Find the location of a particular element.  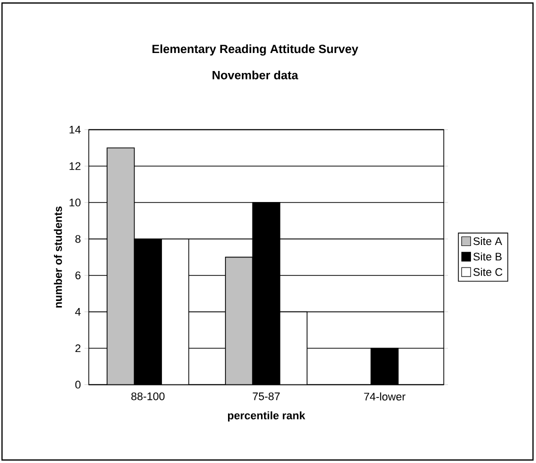

x-tick-label: 74-lower is located at coordinates (385, 396).